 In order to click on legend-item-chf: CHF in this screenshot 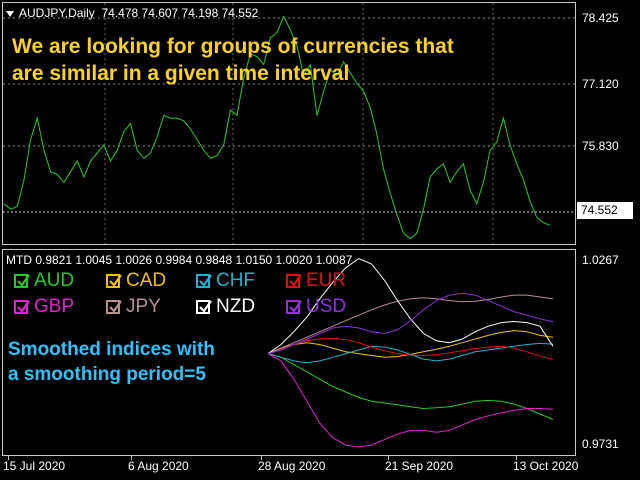, I will do `click(225, 281)`.